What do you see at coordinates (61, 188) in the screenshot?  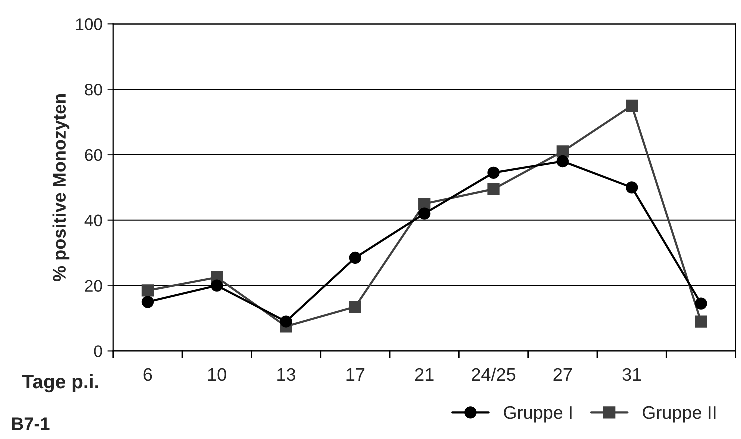 I see `y-axis-title: % positive Monozyten` at bounding box center [61, 188].